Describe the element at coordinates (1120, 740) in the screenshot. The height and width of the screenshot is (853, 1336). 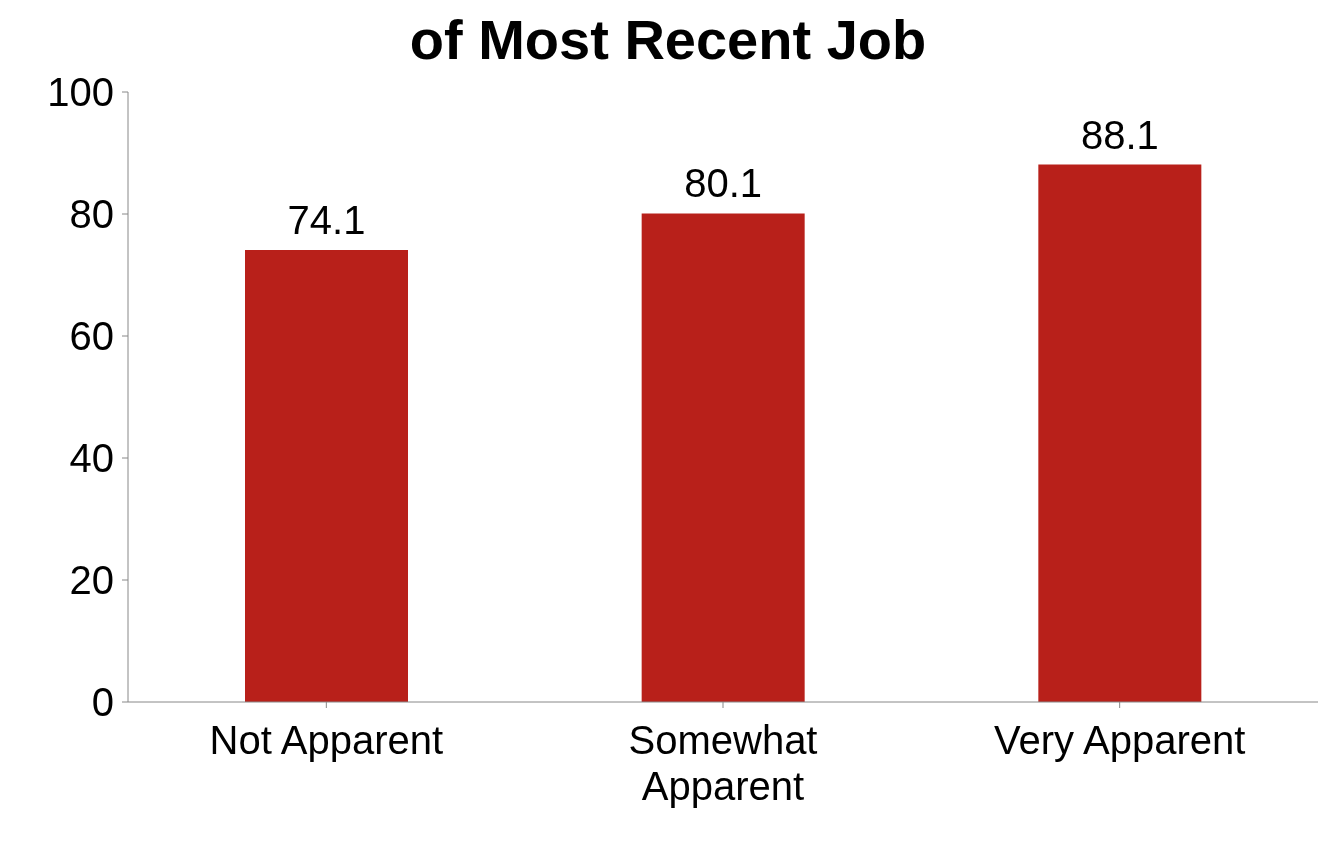
I see `x-tick-label: Very Apparent` at that location.